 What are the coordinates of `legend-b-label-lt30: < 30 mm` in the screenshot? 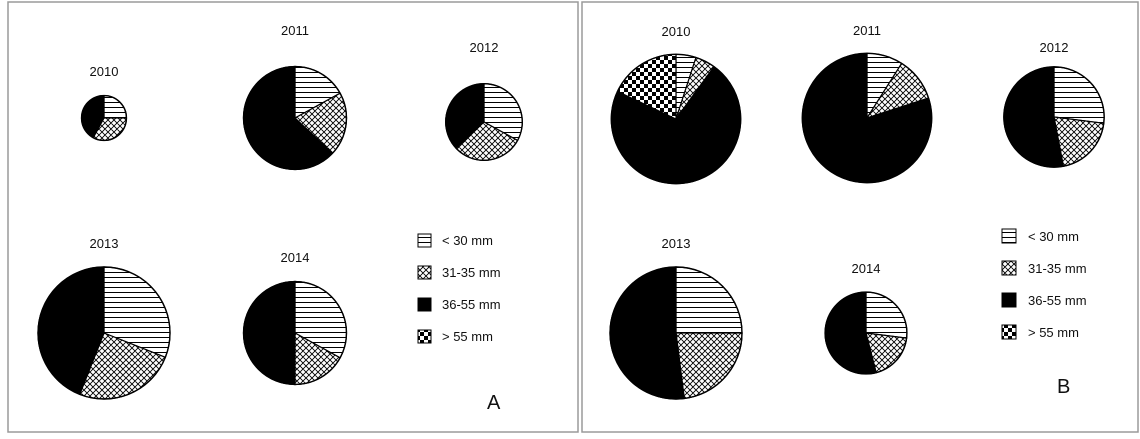 It's located at (1053, 236).